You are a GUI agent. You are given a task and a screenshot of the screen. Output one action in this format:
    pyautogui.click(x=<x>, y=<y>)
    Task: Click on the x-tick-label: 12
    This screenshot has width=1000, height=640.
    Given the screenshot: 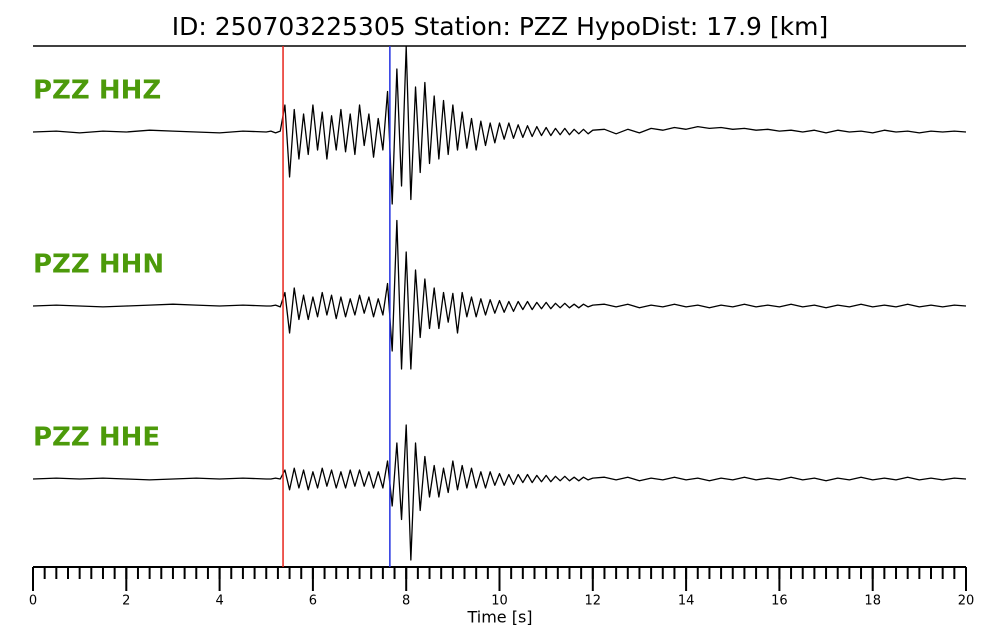 What is the action you would take?
    pyautogui.click(x=593, y=601)
    